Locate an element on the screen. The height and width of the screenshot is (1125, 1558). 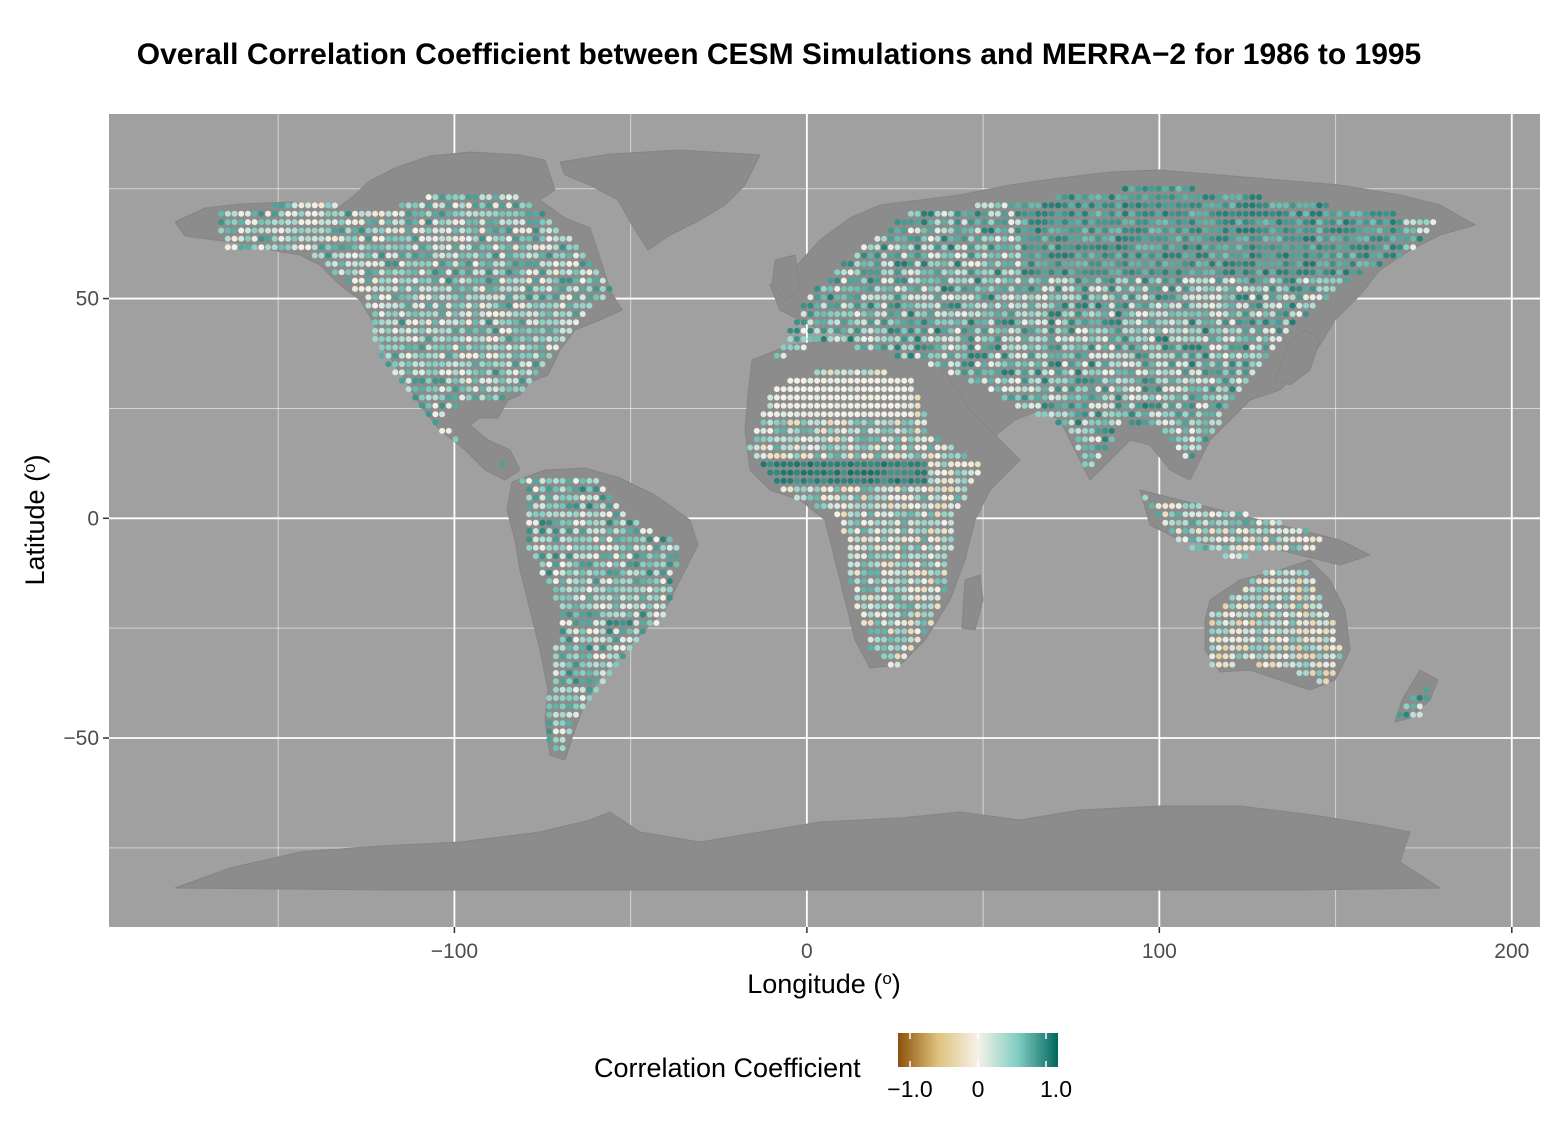
y-tick-label: 50 is located at coordinates (87, 299).